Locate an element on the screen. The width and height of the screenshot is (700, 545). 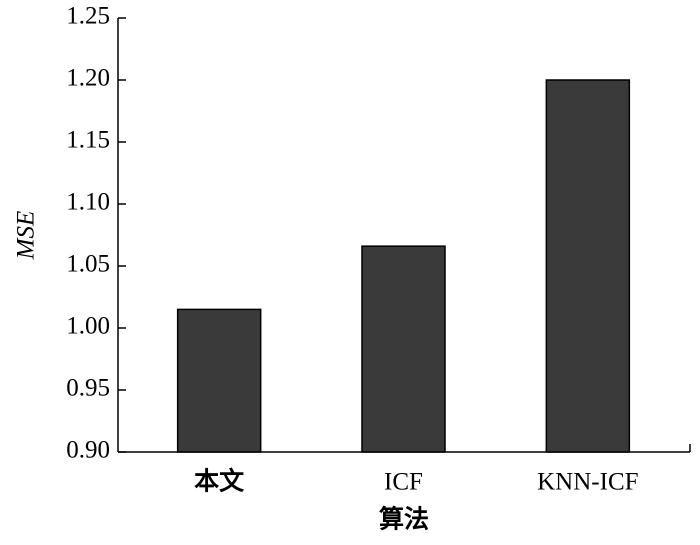
y-tick-label: 1.10 is located at coordinates (88, 202).